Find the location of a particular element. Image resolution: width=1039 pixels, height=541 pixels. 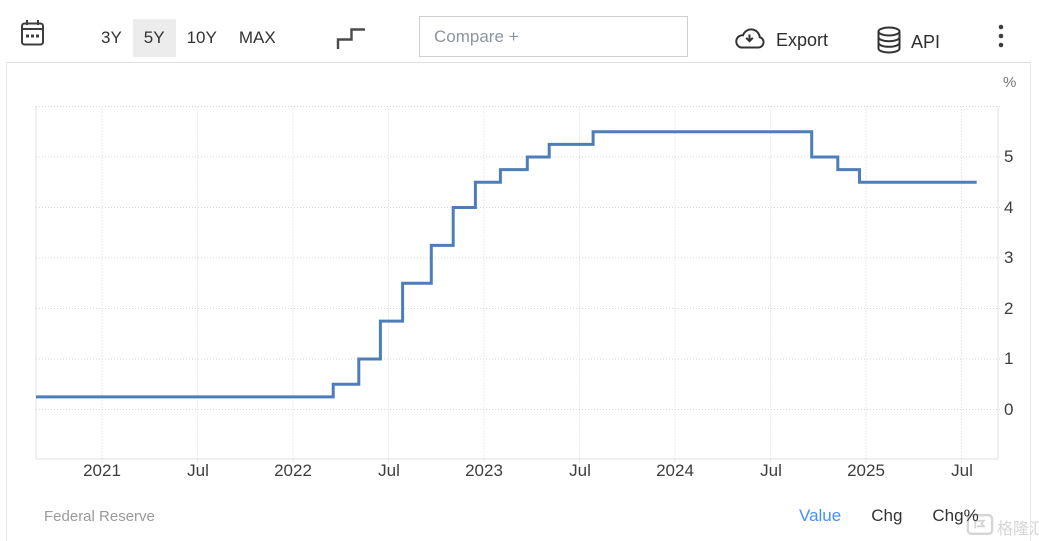

range-button-max: MAX is located at coordinates (257, 38).